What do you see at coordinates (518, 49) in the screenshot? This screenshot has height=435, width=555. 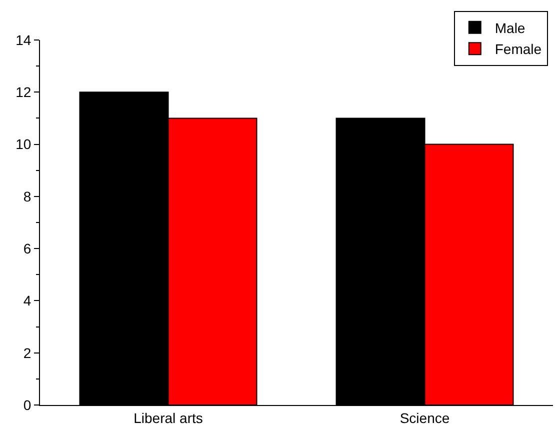 I see `legend-label: Female` at bounding box center [518, 49].